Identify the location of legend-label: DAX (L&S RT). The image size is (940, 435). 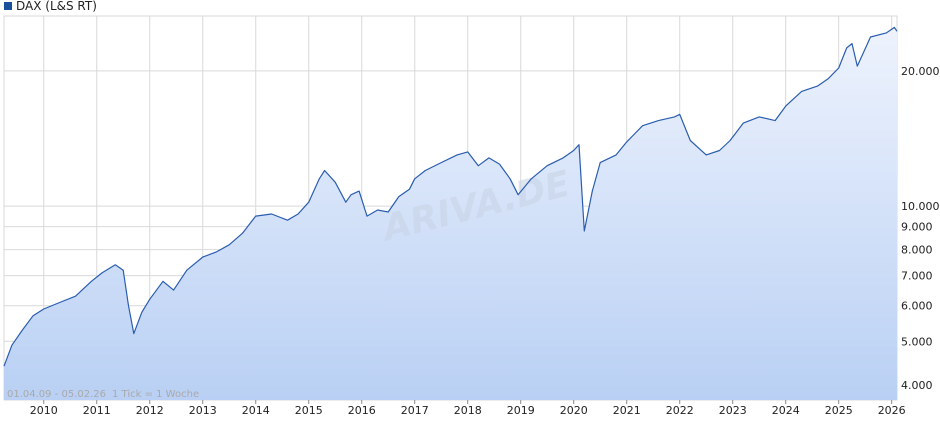
(56, 6).